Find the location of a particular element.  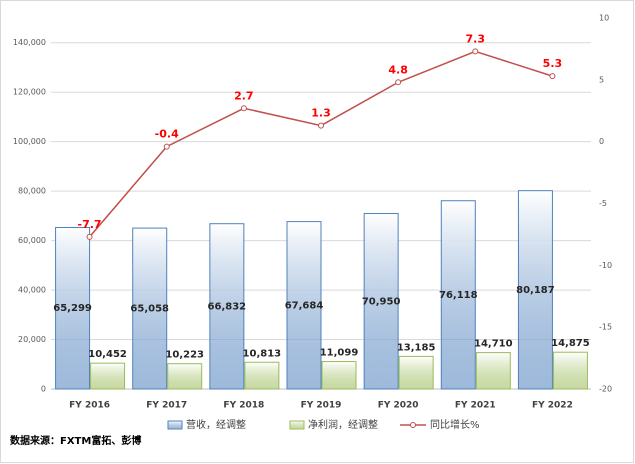

value-label: -0.4 is located at coordinates (167, 134).